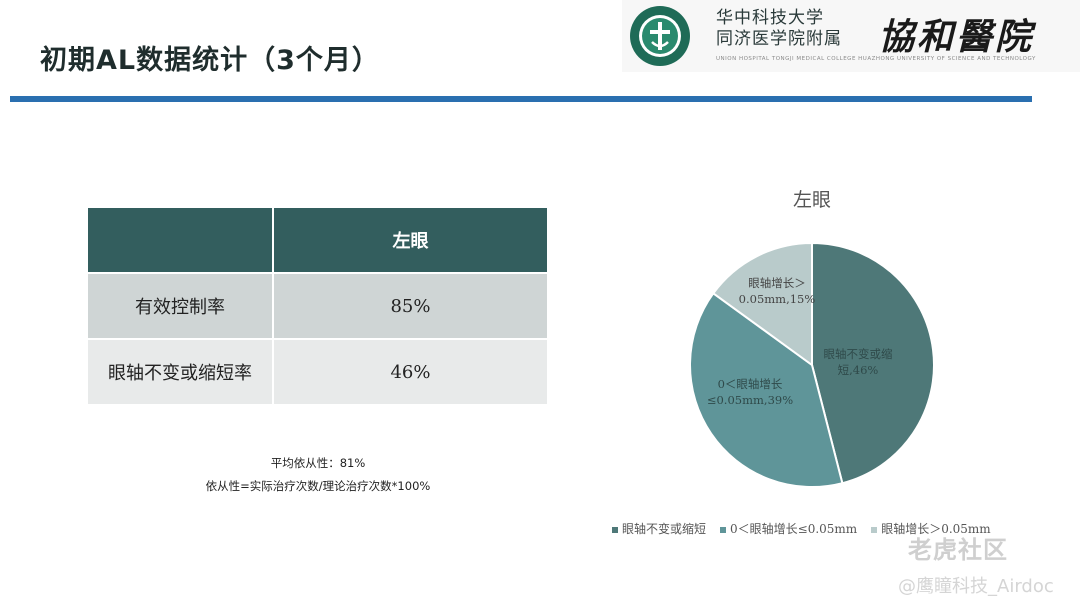 Image resolution: width=1080 pixels, height=608 pixels. Describe the element at coordinates (858, 362) in the screenshot. I see `pie-slice-label: 眼轴不变或缩短,46%` at that location.